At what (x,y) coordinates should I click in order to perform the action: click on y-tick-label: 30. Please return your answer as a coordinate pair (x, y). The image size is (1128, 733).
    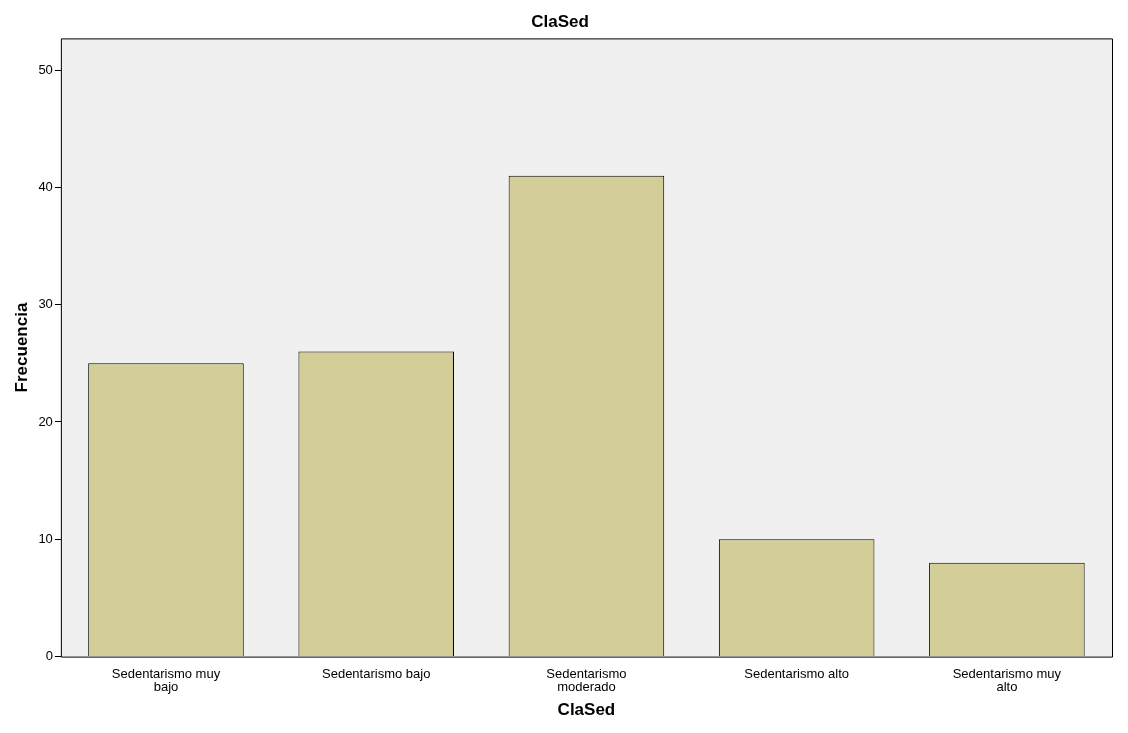
    Looking at the image, I should click on (45, 304).